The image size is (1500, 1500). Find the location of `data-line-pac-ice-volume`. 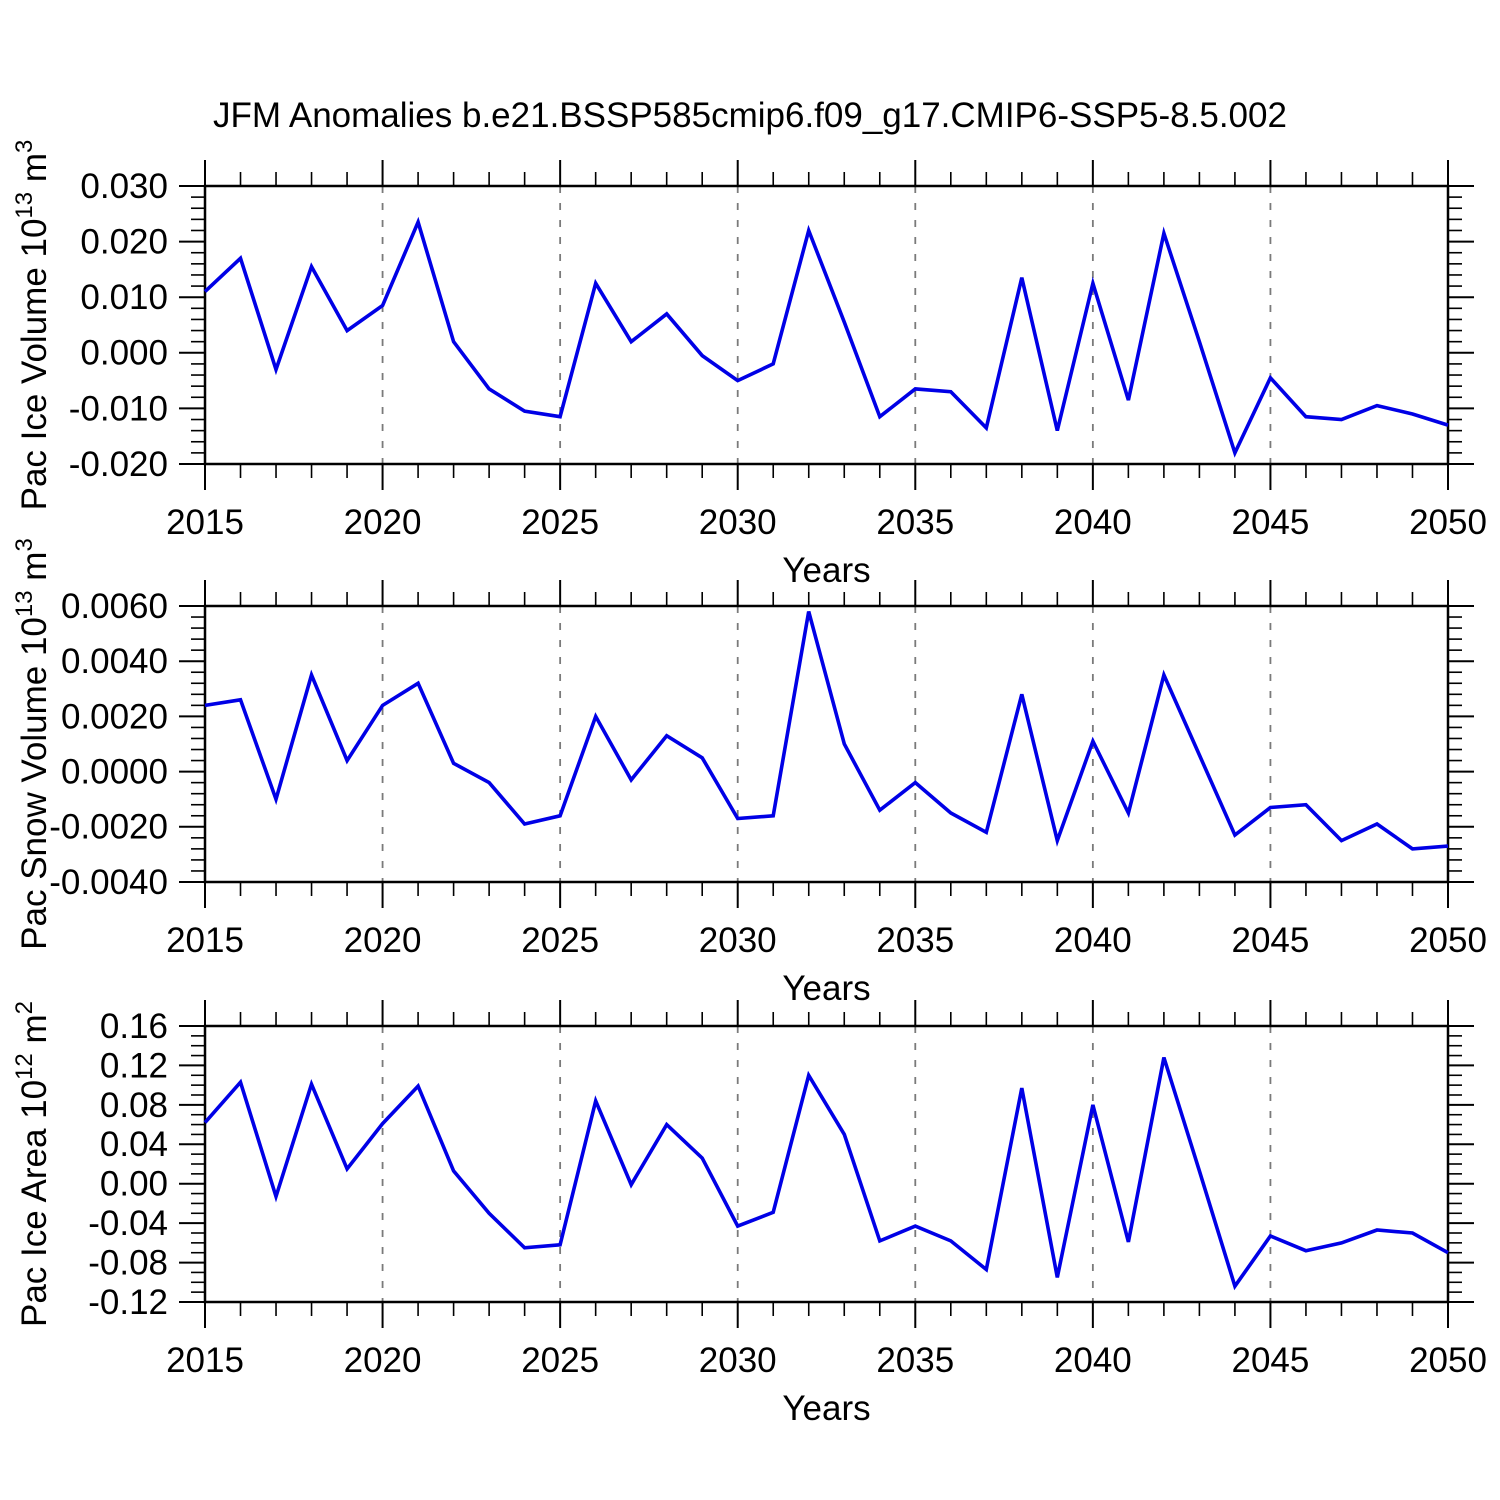

data-line-pac-ice-volume is located at coordinates (826, 337).